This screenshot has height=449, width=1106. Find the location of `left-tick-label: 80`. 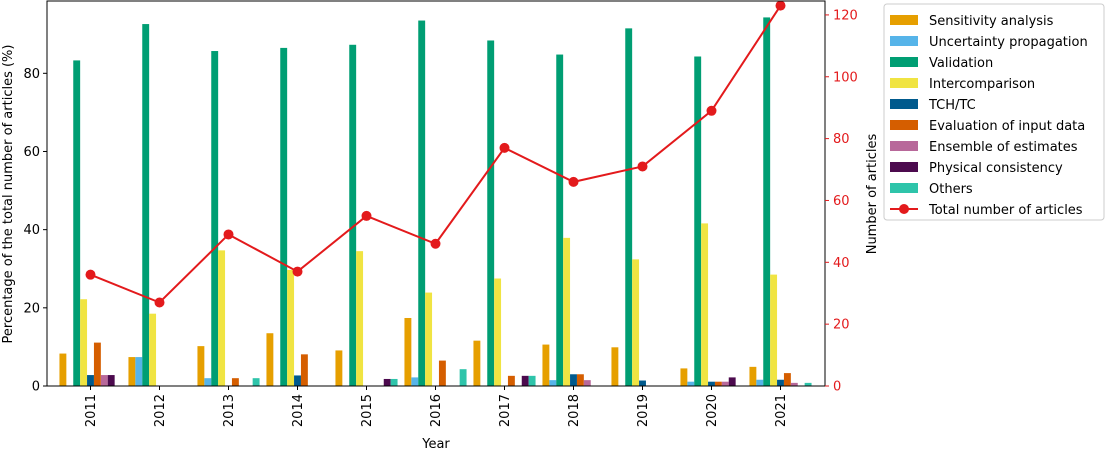

left-tick-label: 80 is located at coordinates (31, 74).